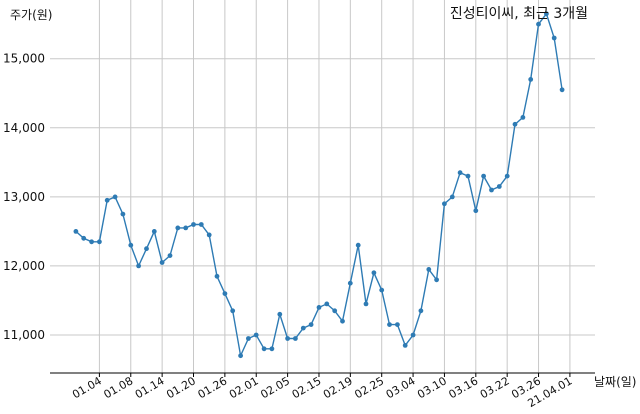 The height and width of the screenshot is (414, 640). Describe the element at coordinates (275, 387) in the screenshot. I see `x-tick-label: 02.05` at that location.